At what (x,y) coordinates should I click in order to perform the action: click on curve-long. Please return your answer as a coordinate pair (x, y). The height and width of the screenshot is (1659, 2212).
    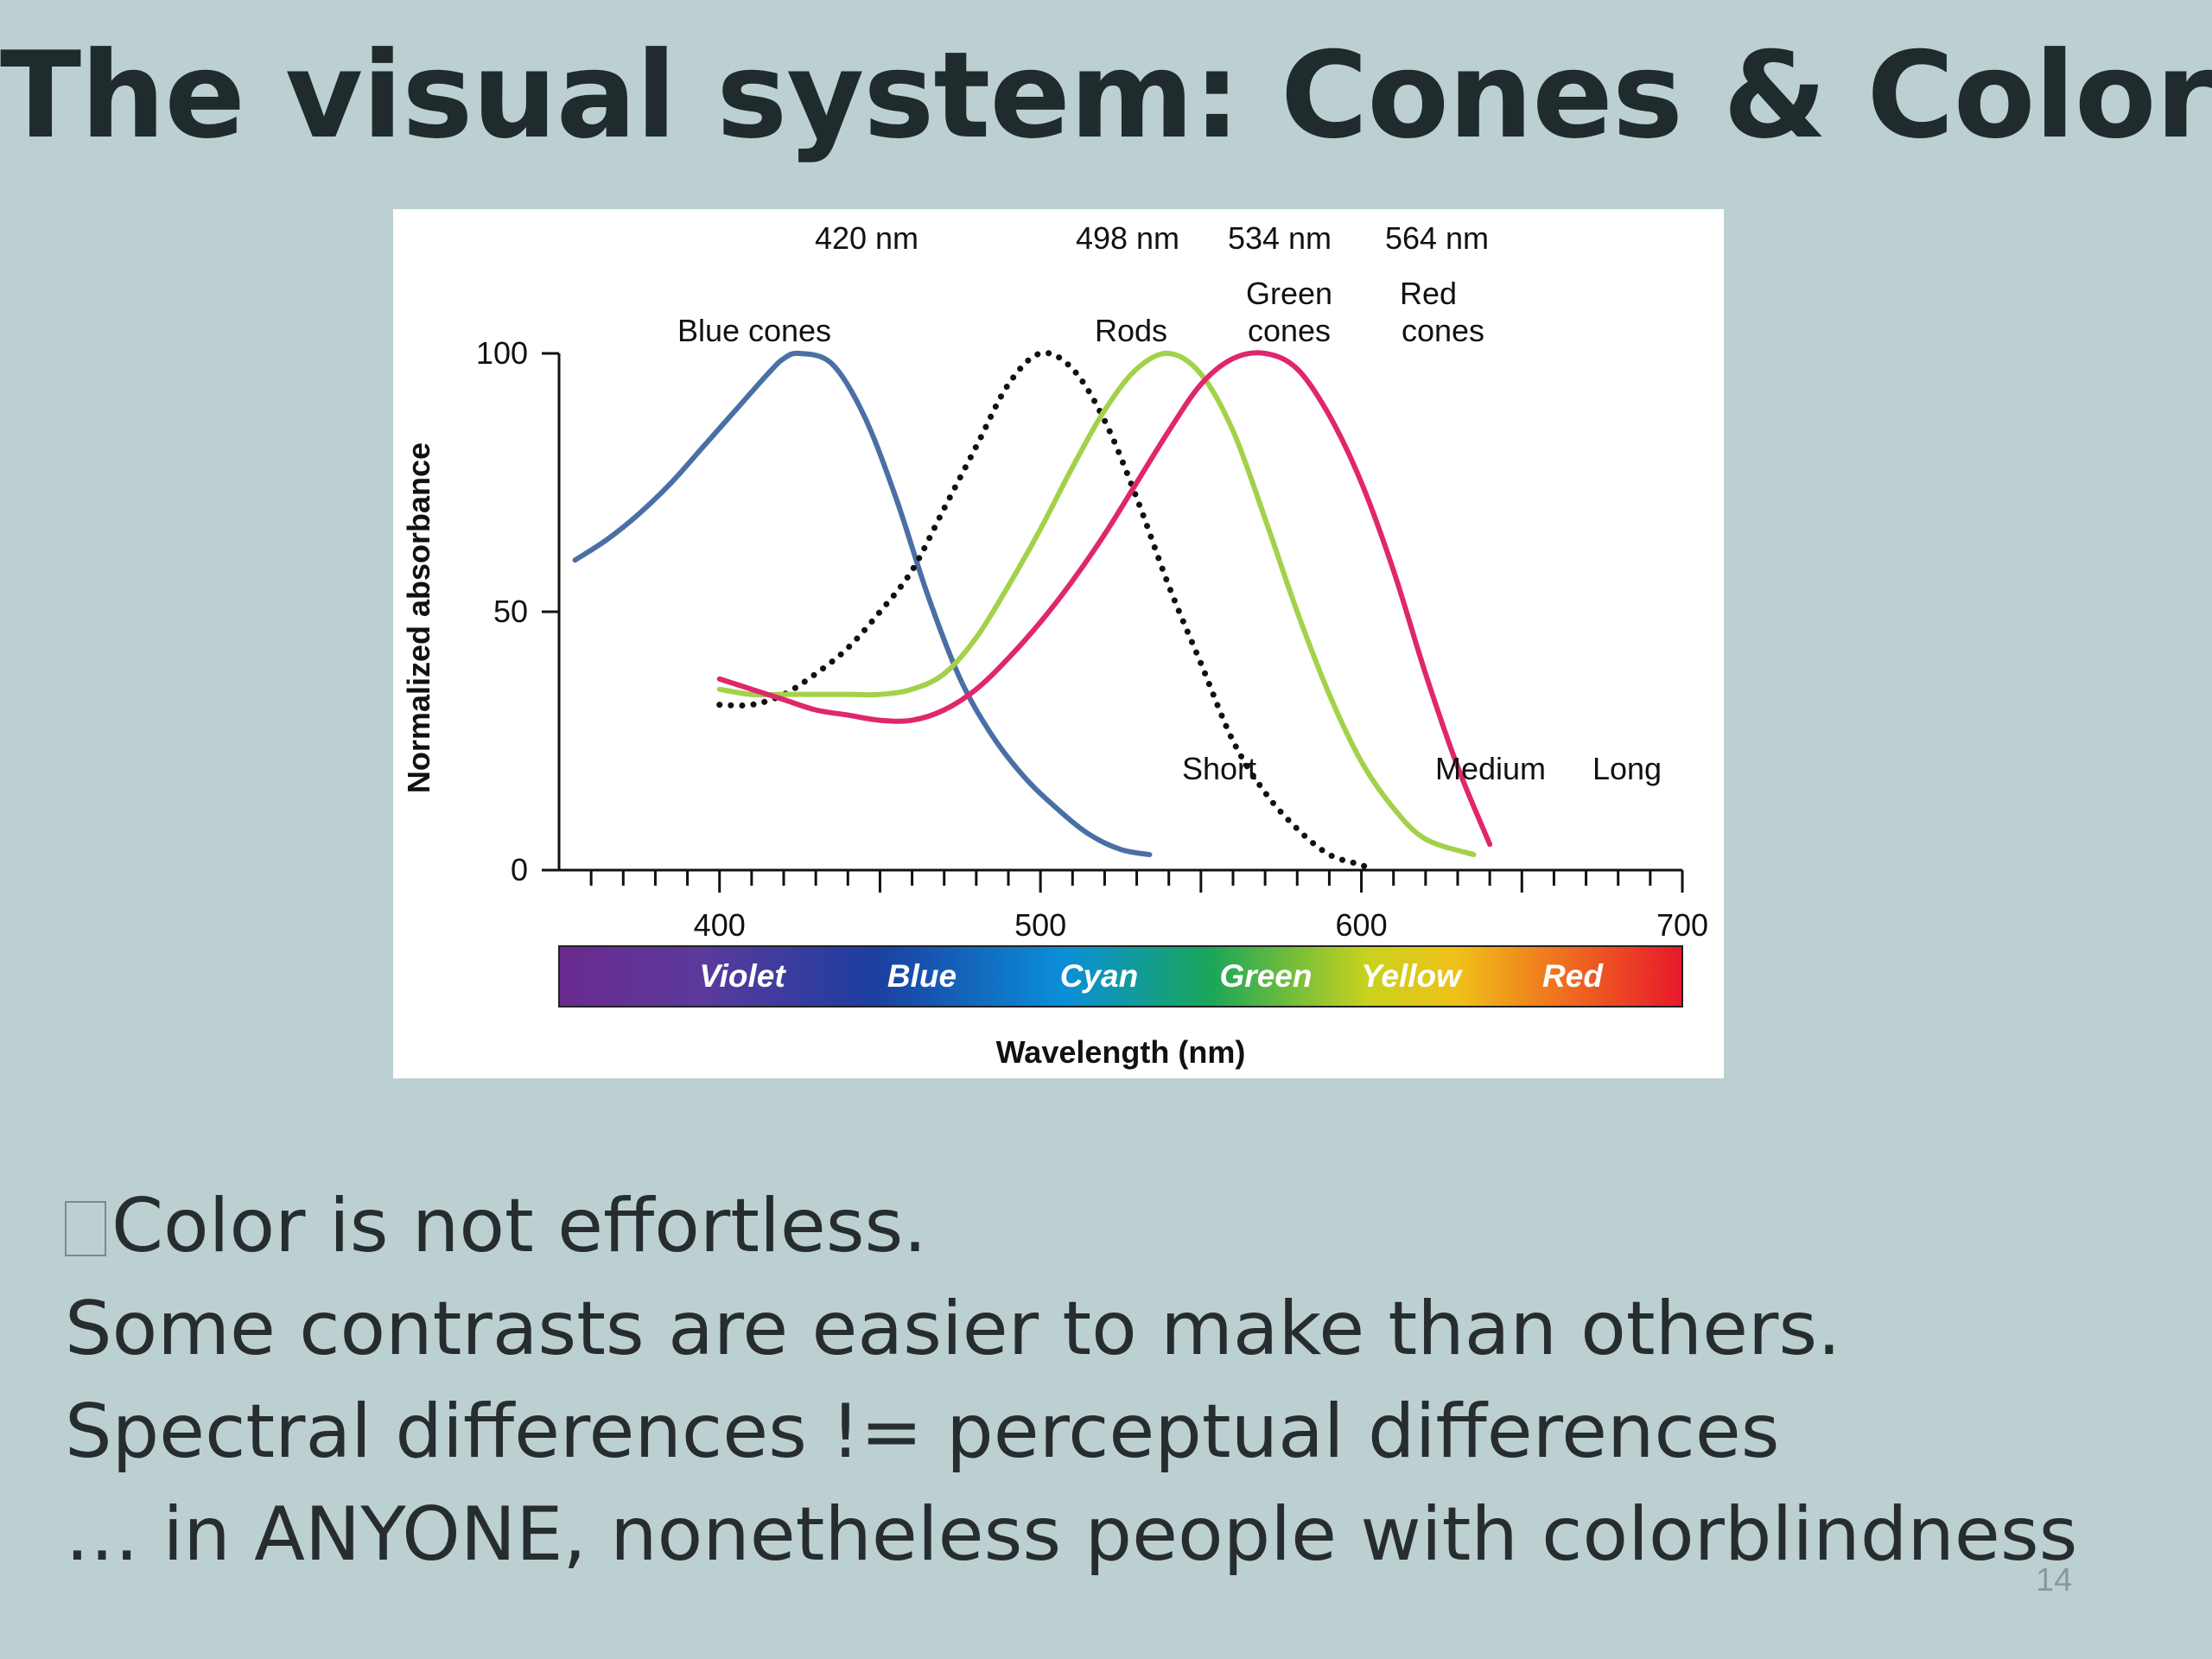
    Looking at the image, I should click on (1104, 599).